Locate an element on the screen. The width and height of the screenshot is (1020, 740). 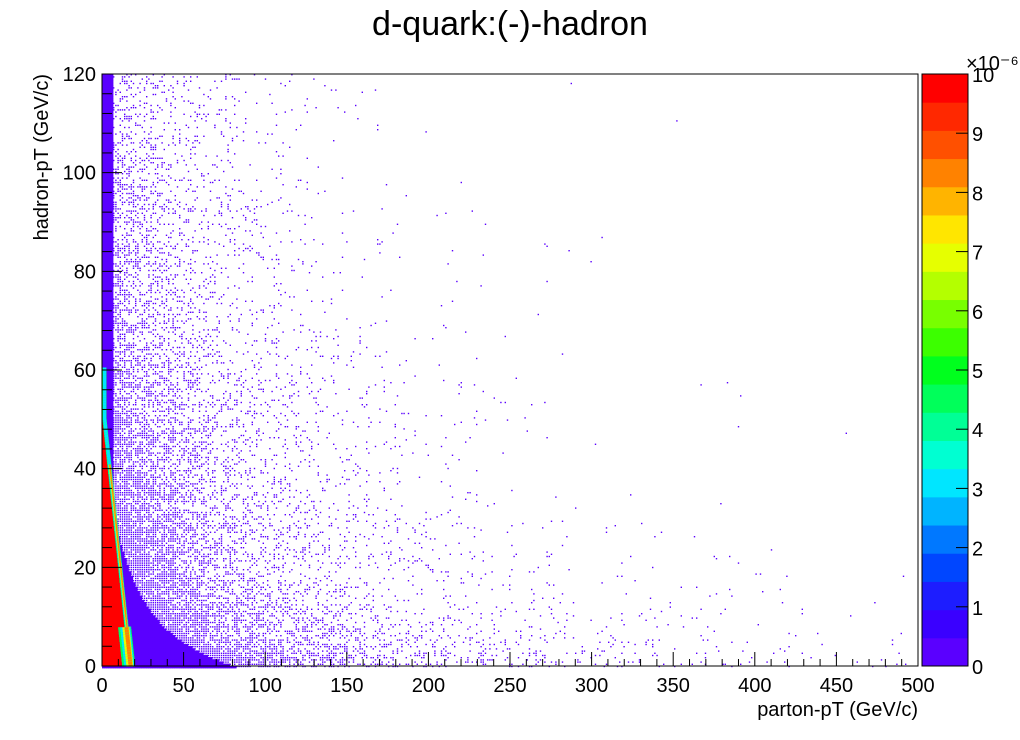
colorbar-multiplier: ×10⁻⁶ is located at coordinates (992, 64).